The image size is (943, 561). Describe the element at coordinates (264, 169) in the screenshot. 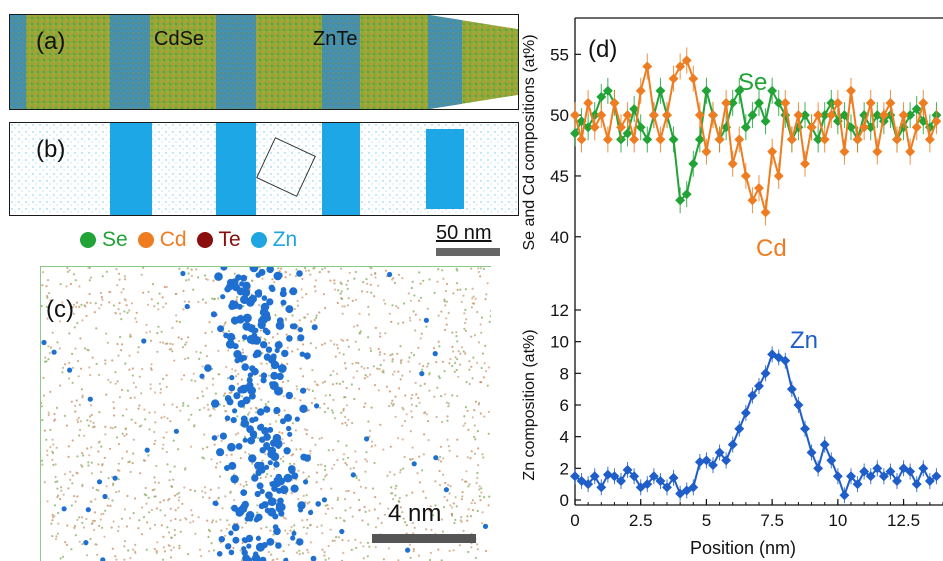

I see `panel-b-zn-map` at that location.